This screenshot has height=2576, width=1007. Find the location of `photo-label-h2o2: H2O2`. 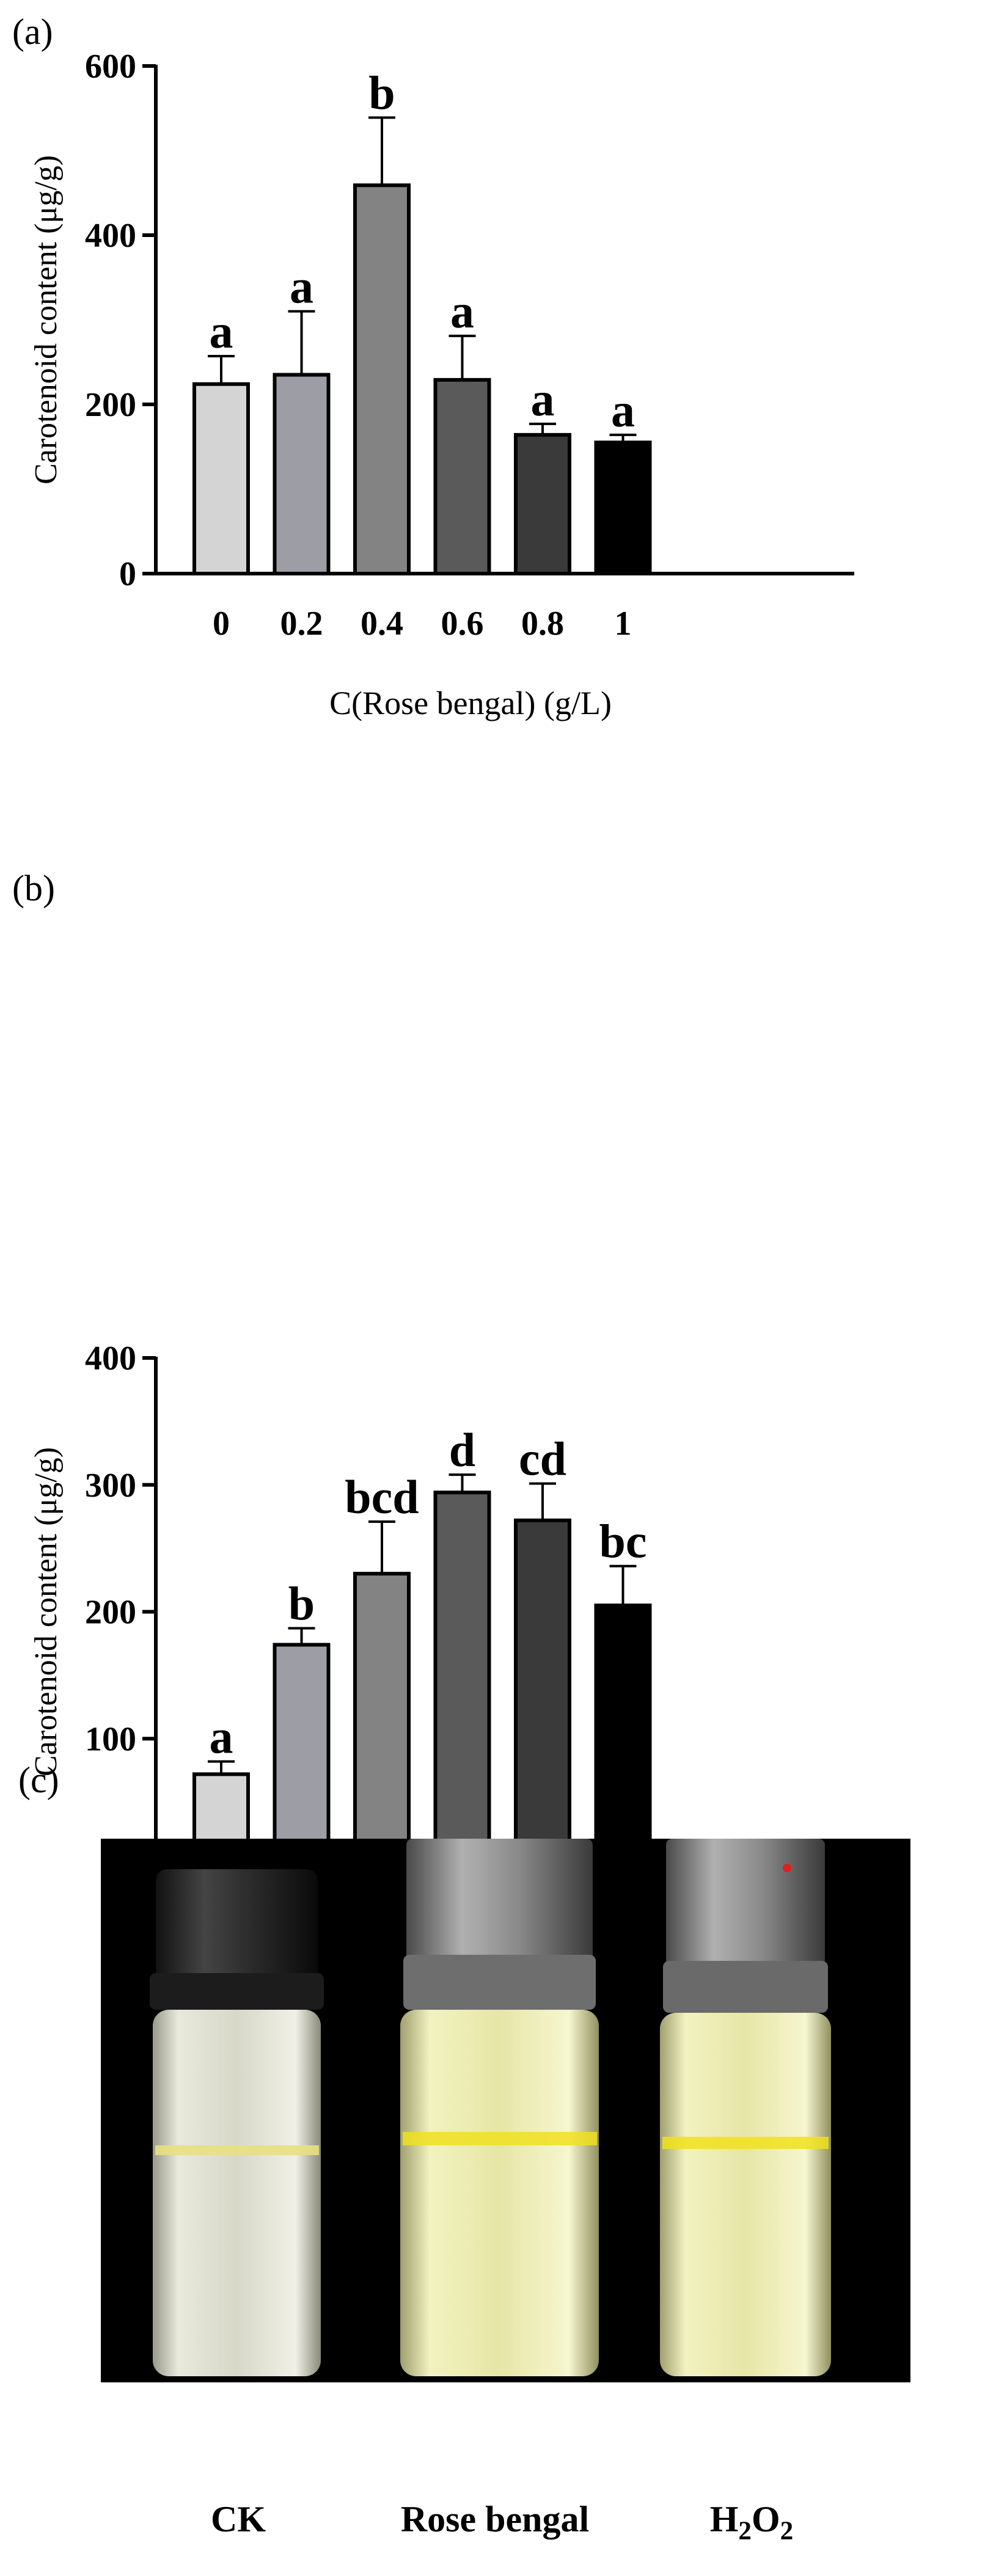

photo-label-h2o2: H2O2 is located at coordinates (751, 2522).